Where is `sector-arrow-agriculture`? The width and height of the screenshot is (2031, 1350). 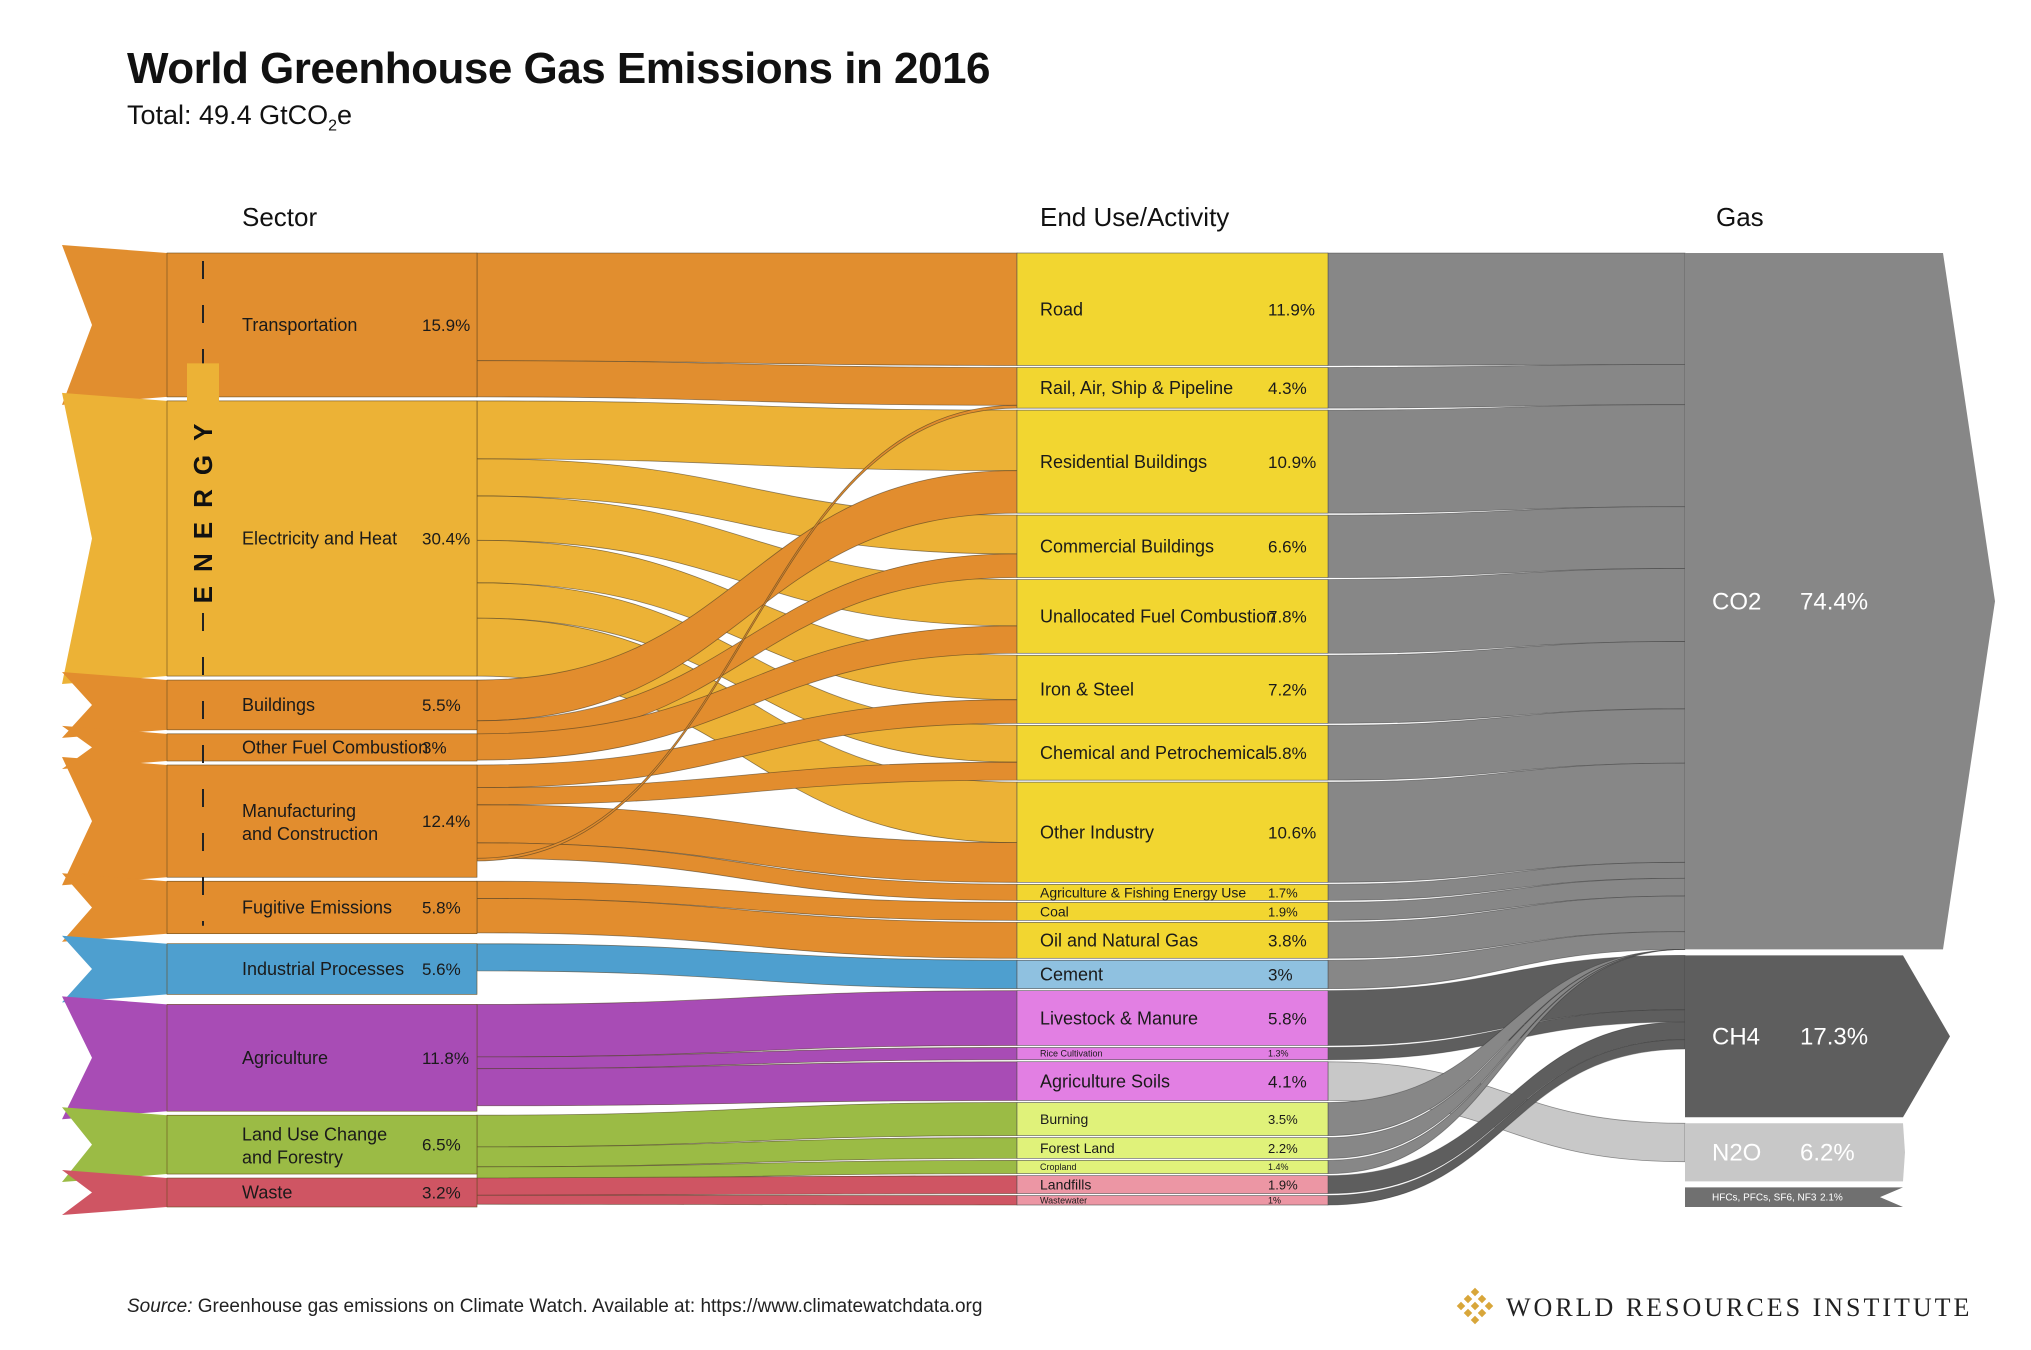
sector-arrow-agriculture is located at coordinates (114, 1058).